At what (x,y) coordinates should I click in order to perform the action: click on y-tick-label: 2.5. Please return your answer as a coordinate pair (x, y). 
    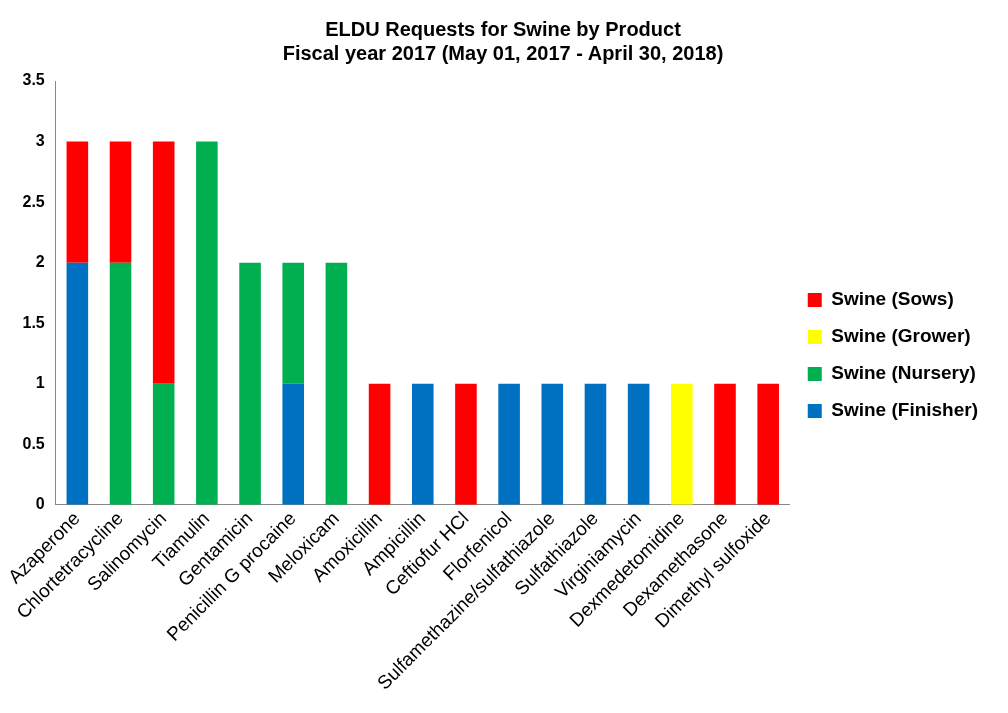
    Looking at the image, I should click on (33, 201).